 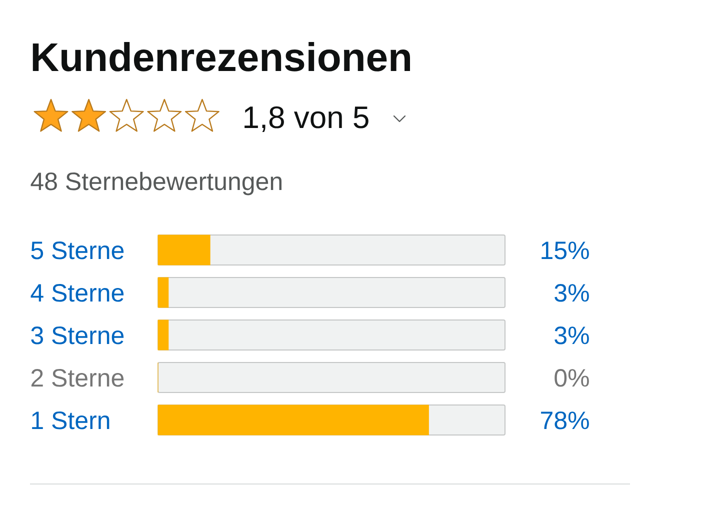 What do you see at coordinates (77, 293) in the screenshot?
I see `y-tick-label: 4 Sterne` at bounding box center [77, 293].